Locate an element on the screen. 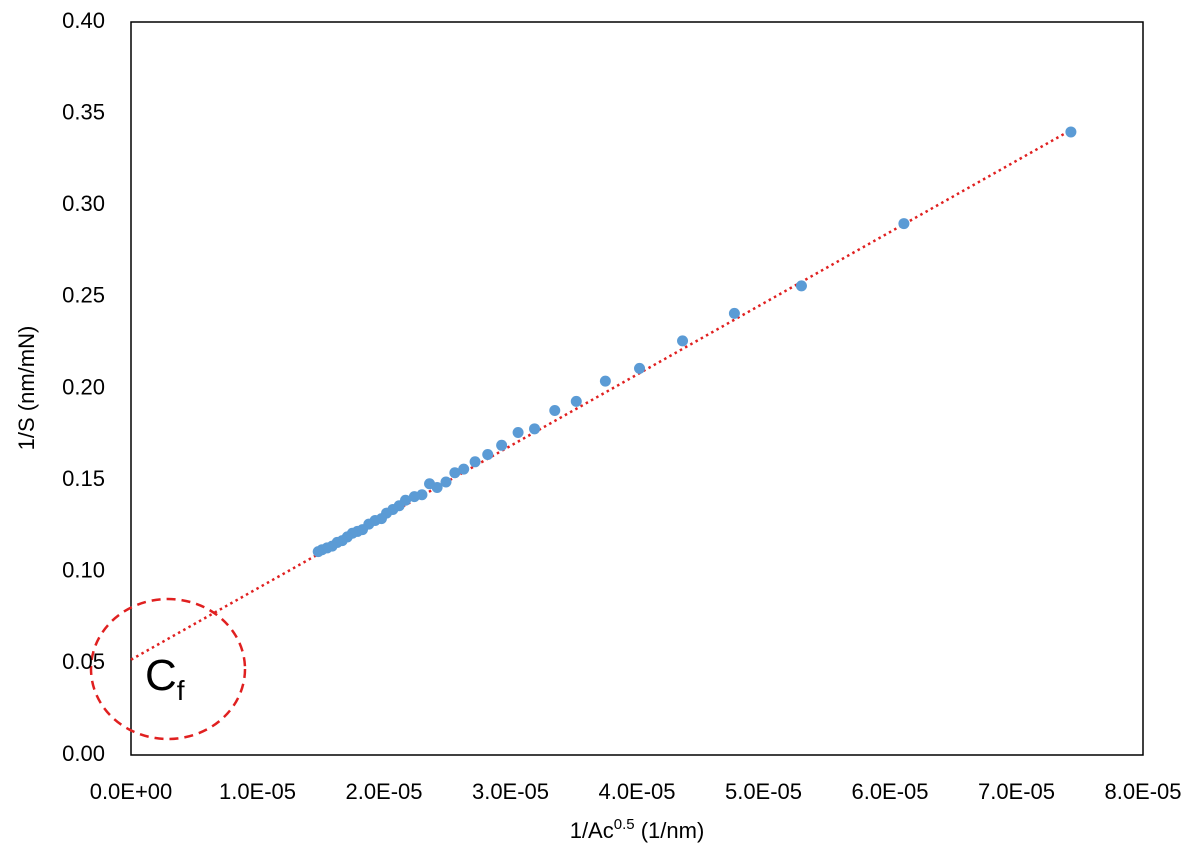 The image size is (1200, 855). x-axis-label: 1/Ac0.5 (1/nm) is located at coordinates (637, 829).